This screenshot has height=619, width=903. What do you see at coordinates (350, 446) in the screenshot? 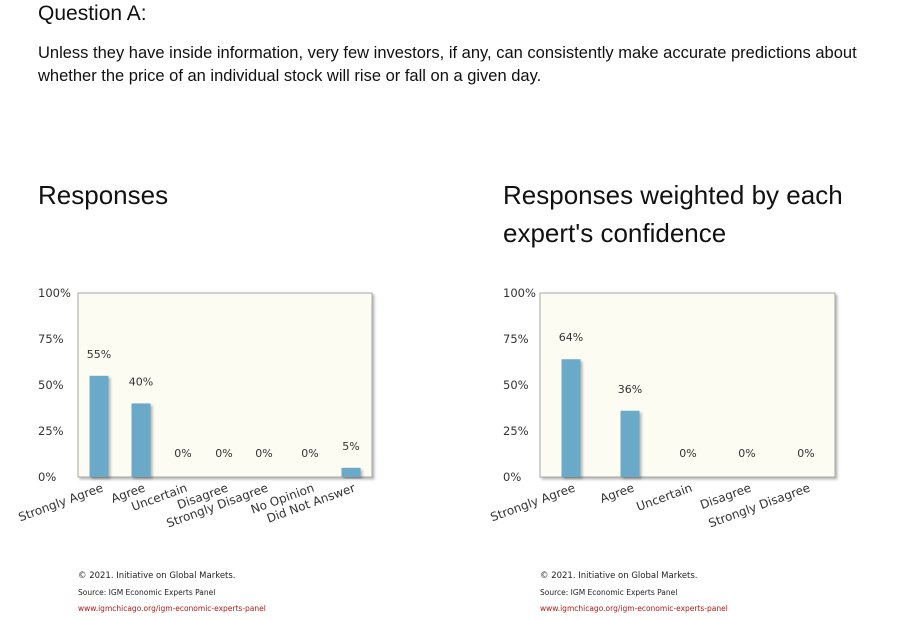
I see `chart1-data-label: 5%` at bounding box center [350, 446].